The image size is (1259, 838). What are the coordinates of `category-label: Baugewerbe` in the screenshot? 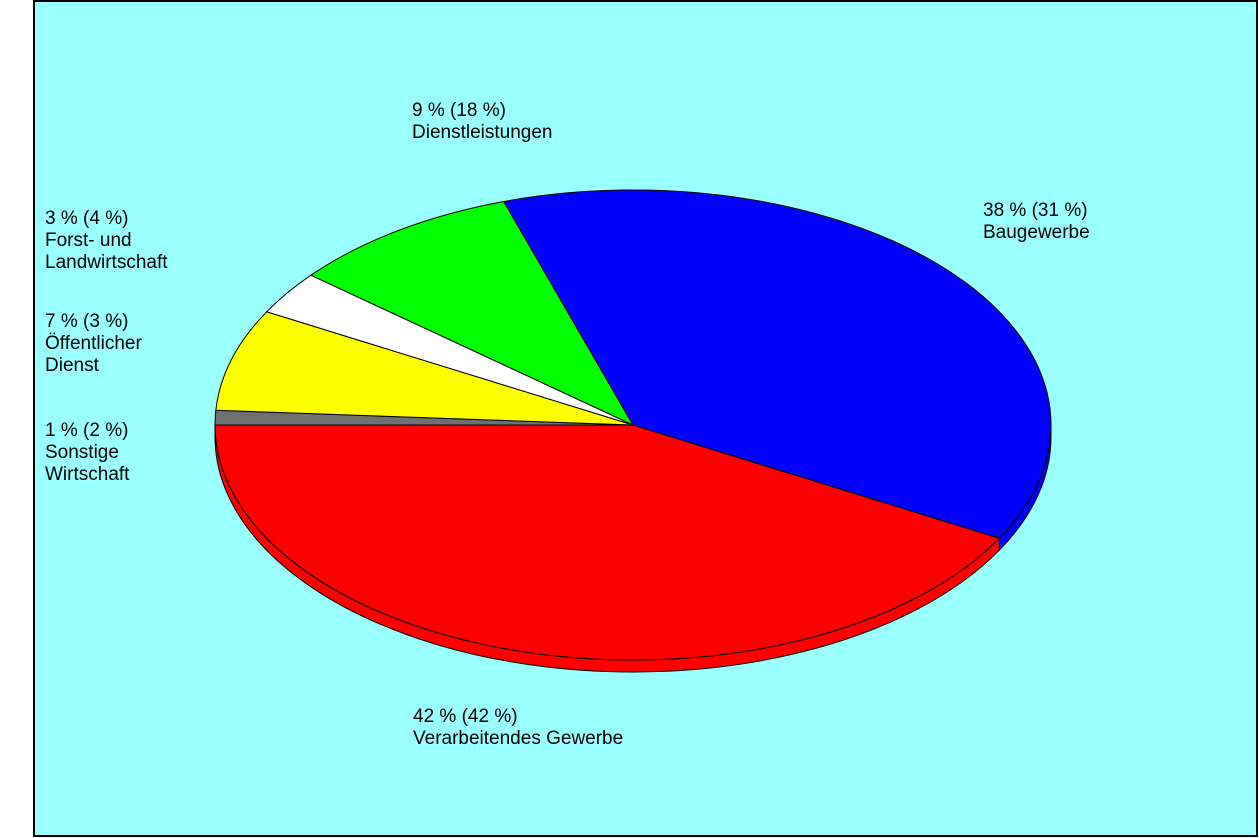 It's located at (1036, 232).